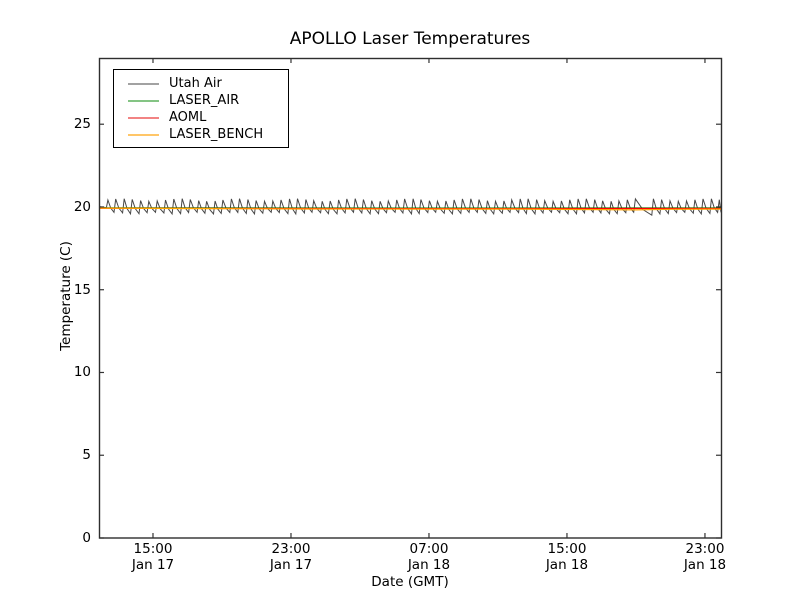 This screenshot has width=800, height=600. What do you see at coordinates (86, 455) in the screenshot?
I see `y-tick-label-5: 5` at bounding box center [86, 455].